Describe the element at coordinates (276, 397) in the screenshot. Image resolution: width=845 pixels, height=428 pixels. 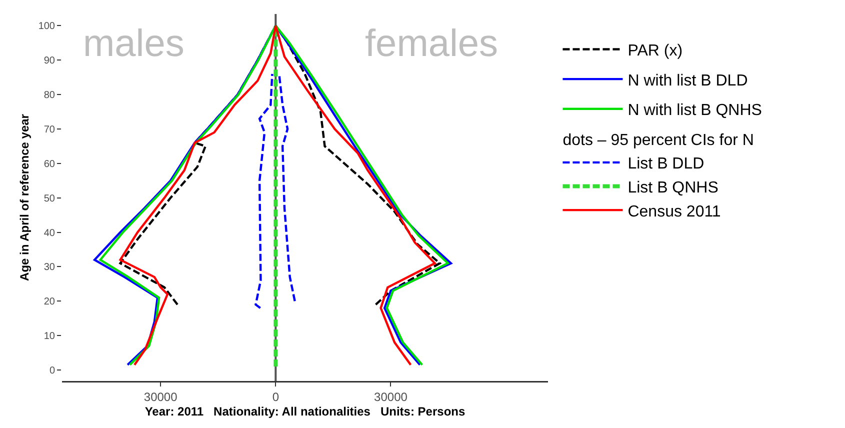
I see `x-tick-label: 0` at that location.